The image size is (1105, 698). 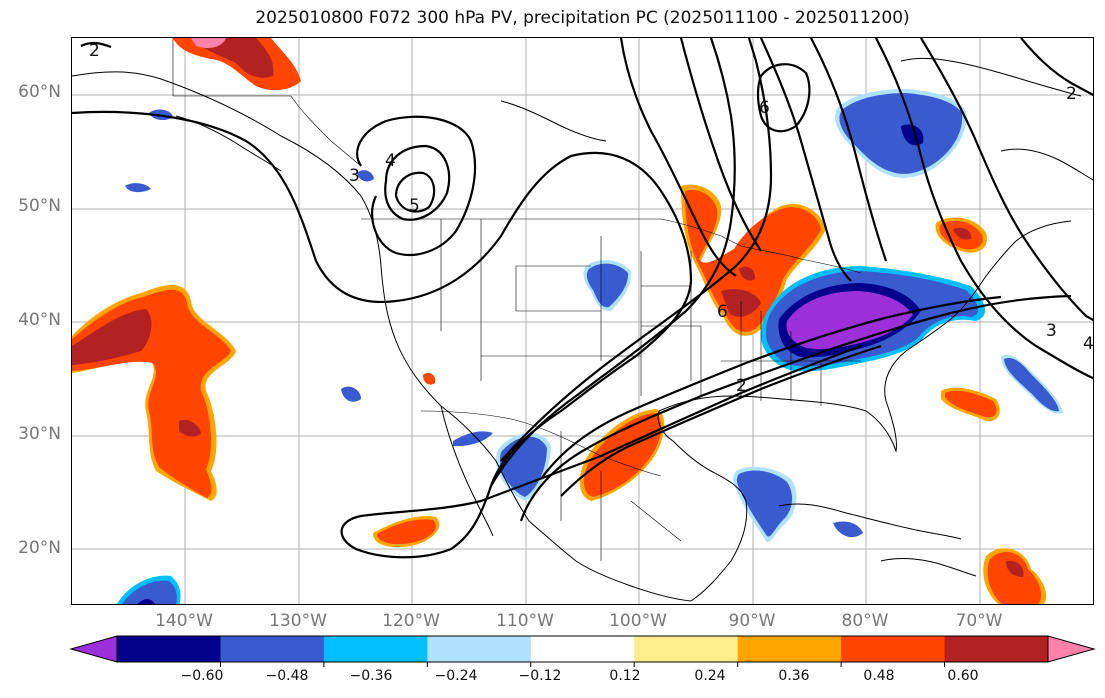 What do you see at coordinates (411, 621) in the screenshot?
I see `lon-label-120w: 120°W` at bounding box center [411, 621].